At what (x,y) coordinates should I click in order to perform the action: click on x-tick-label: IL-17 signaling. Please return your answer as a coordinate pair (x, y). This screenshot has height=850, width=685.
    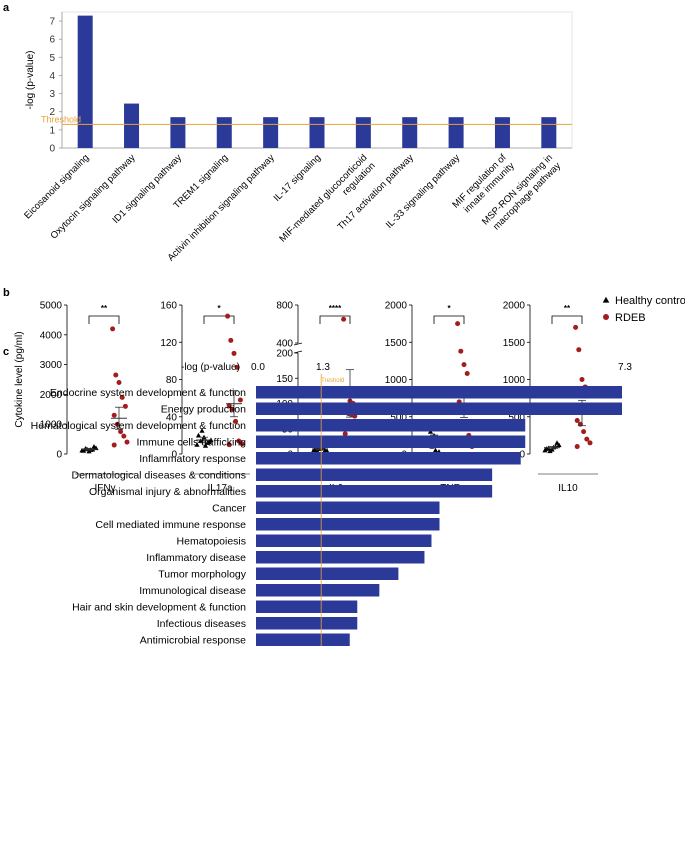
    Looking at the image, I should click on (297, 177).